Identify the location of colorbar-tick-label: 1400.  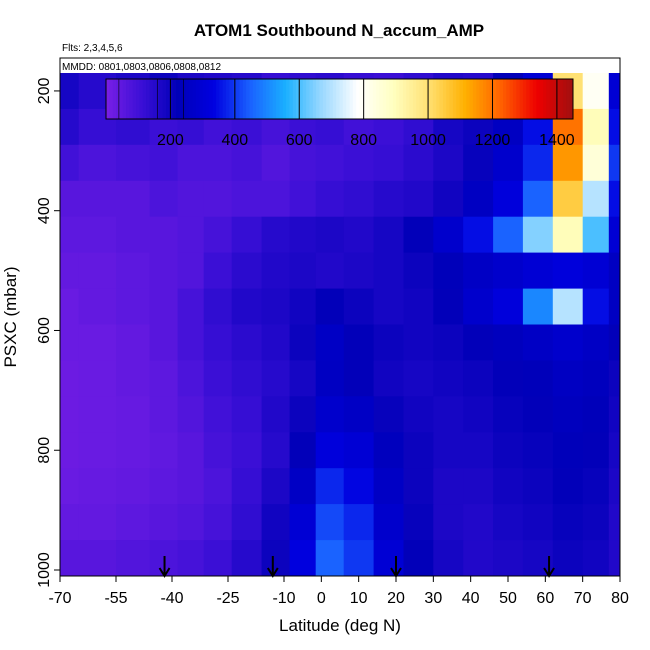
(557, 140).